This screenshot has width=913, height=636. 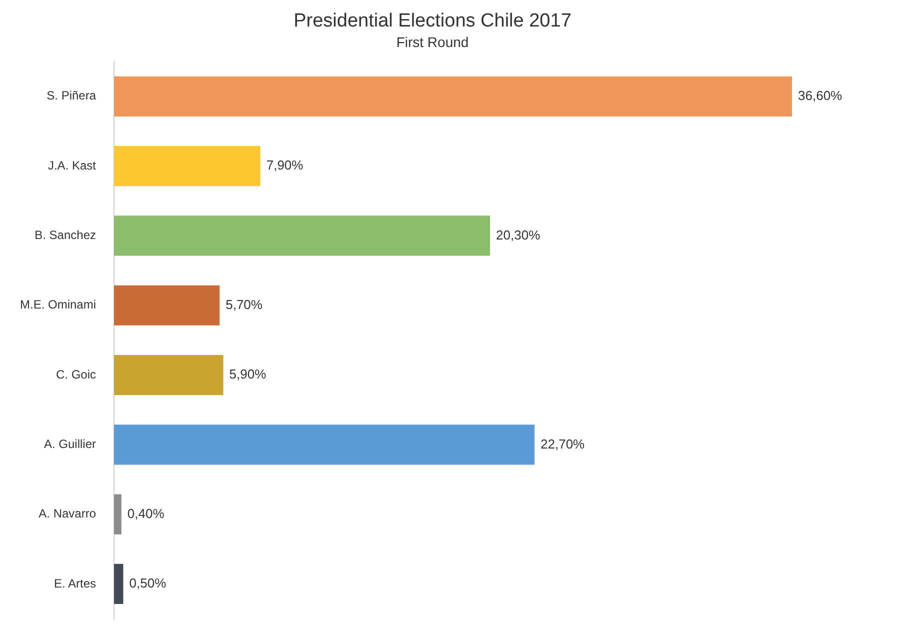 I want to click on data-label: 0,50%, so click(x=148, y=583).